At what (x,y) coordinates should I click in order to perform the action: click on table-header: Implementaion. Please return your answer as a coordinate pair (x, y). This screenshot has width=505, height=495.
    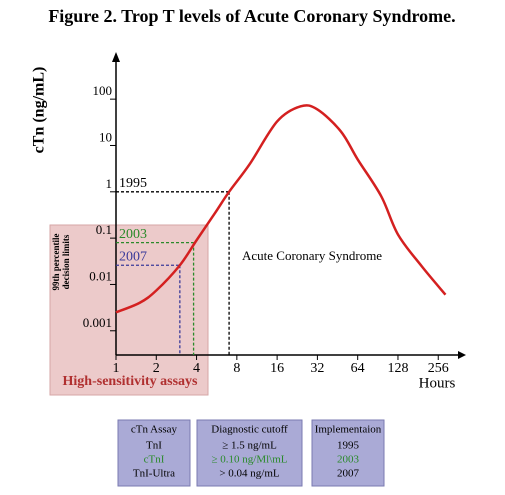
    Looking at the image, I should click on (348, 430).